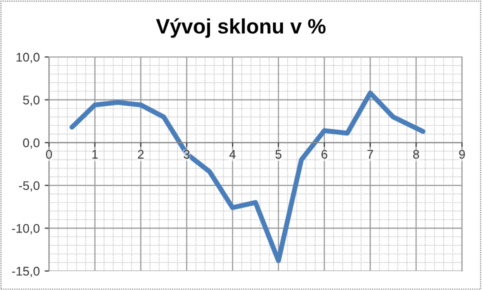  Describe the element at coordinates (370, 154) in the screenshot. I see `x-tick-label: 7` at that location.